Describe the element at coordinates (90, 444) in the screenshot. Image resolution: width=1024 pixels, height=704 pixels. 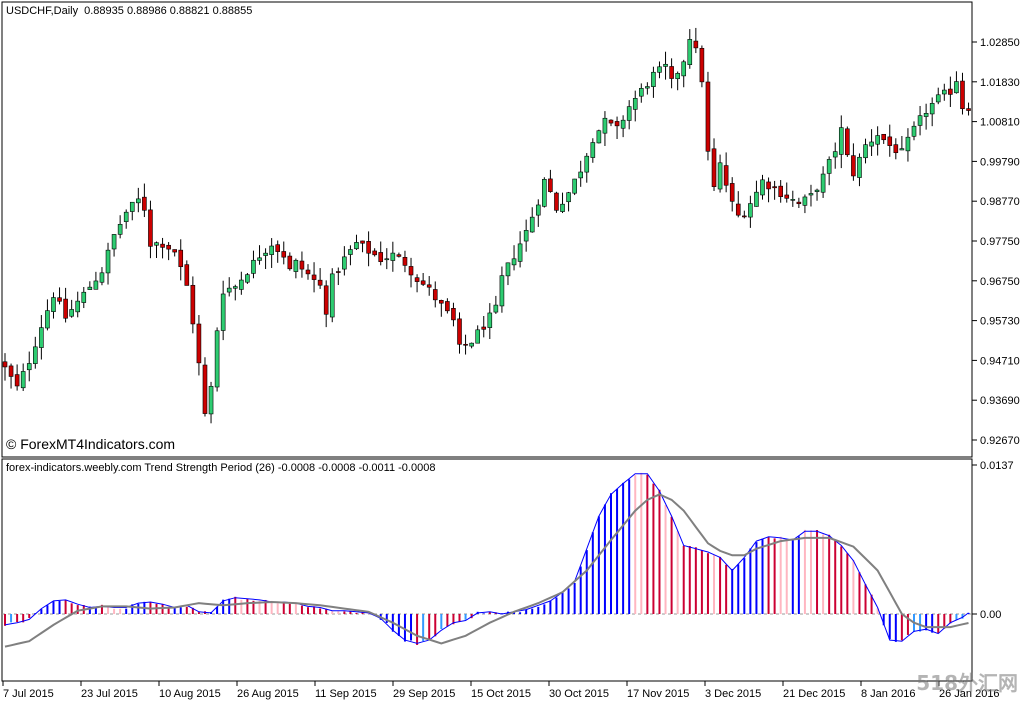
I see `copyright-label: © ForexMT4Indicators.com` at that location.